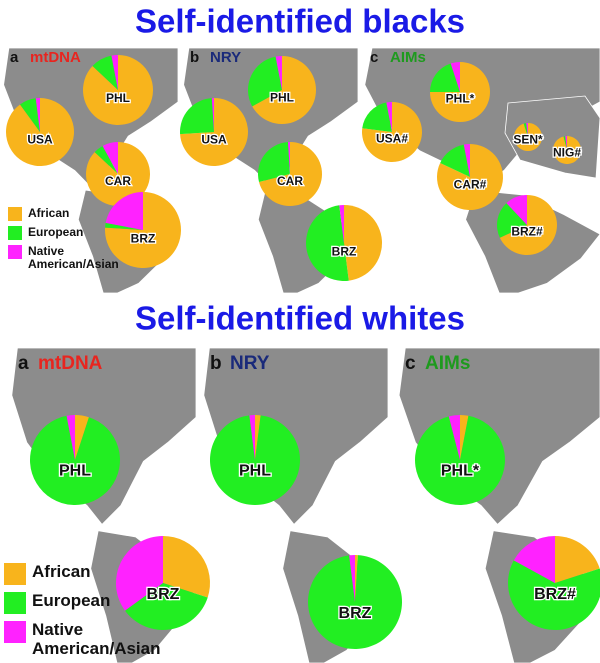 This screenshot has height=663, width=600. Describe the element at coordinates (214, 140) in the screenshot. I see `pie-label: USA` at that location.